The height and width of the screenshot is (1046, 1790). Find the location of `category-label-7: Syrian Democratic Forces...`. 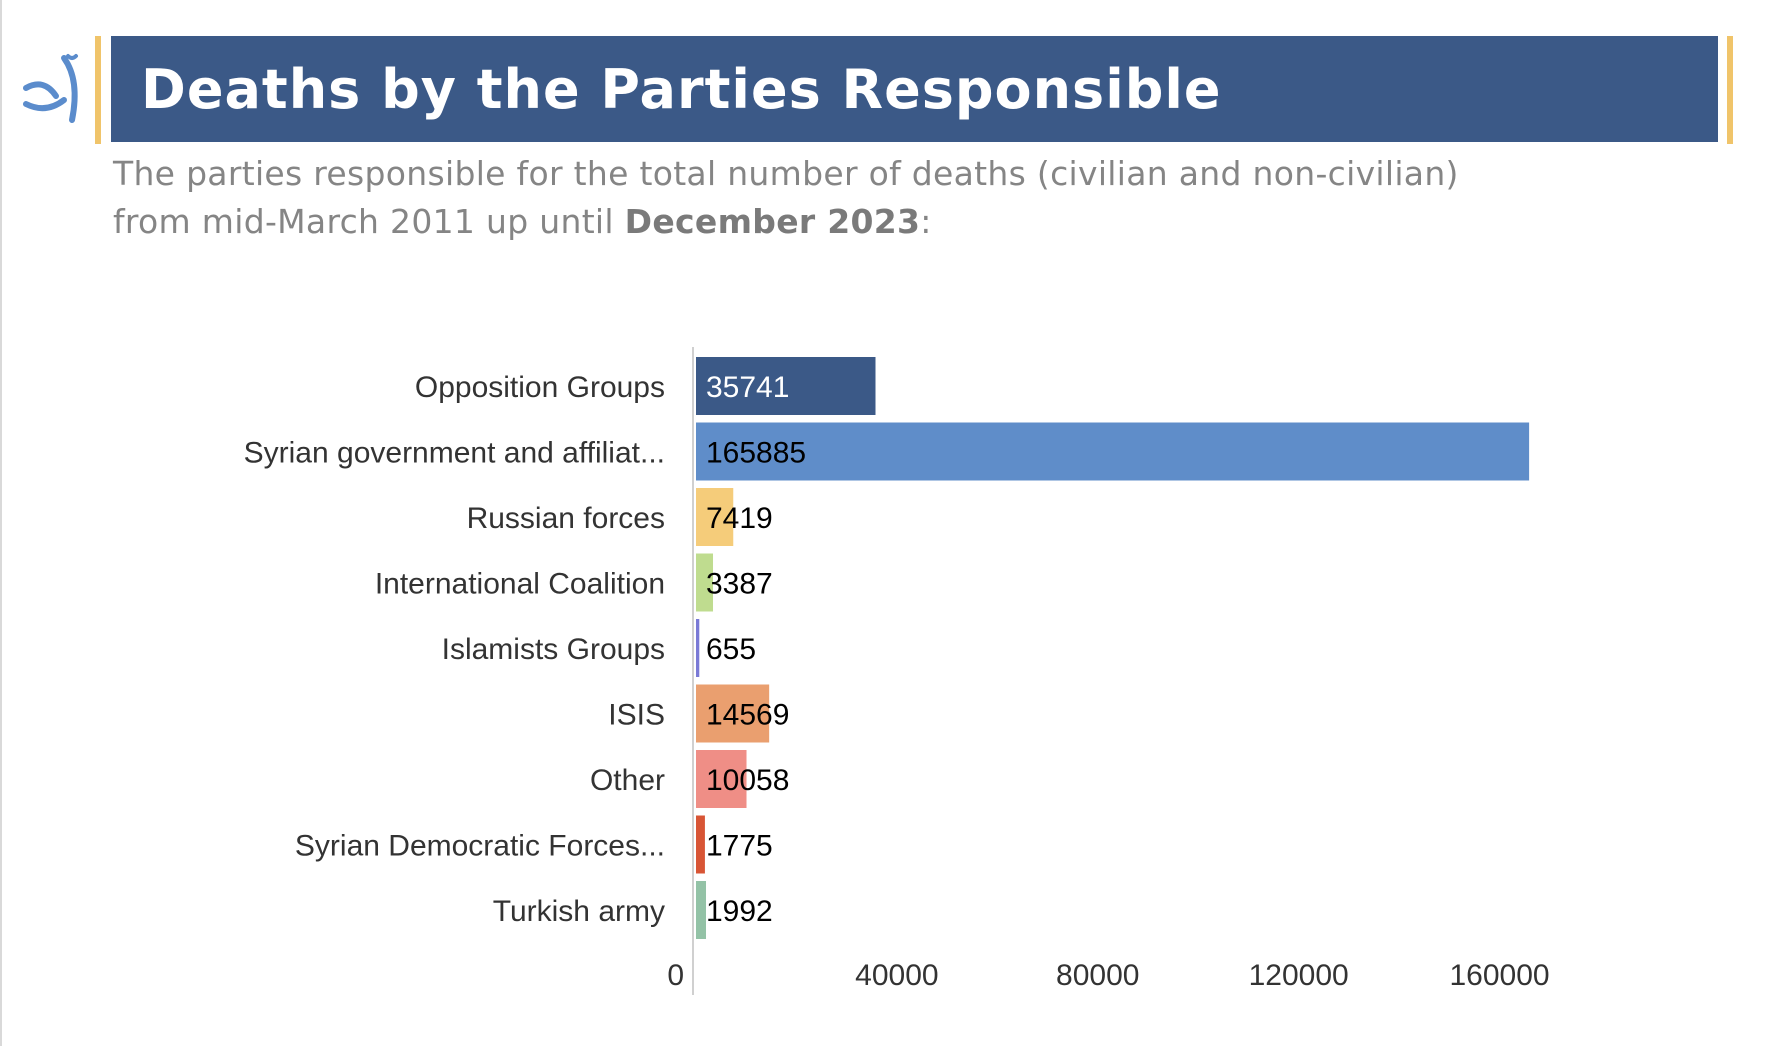

category-label-7: Syrian Democratic Forces... is located at coordinates (480, 846).